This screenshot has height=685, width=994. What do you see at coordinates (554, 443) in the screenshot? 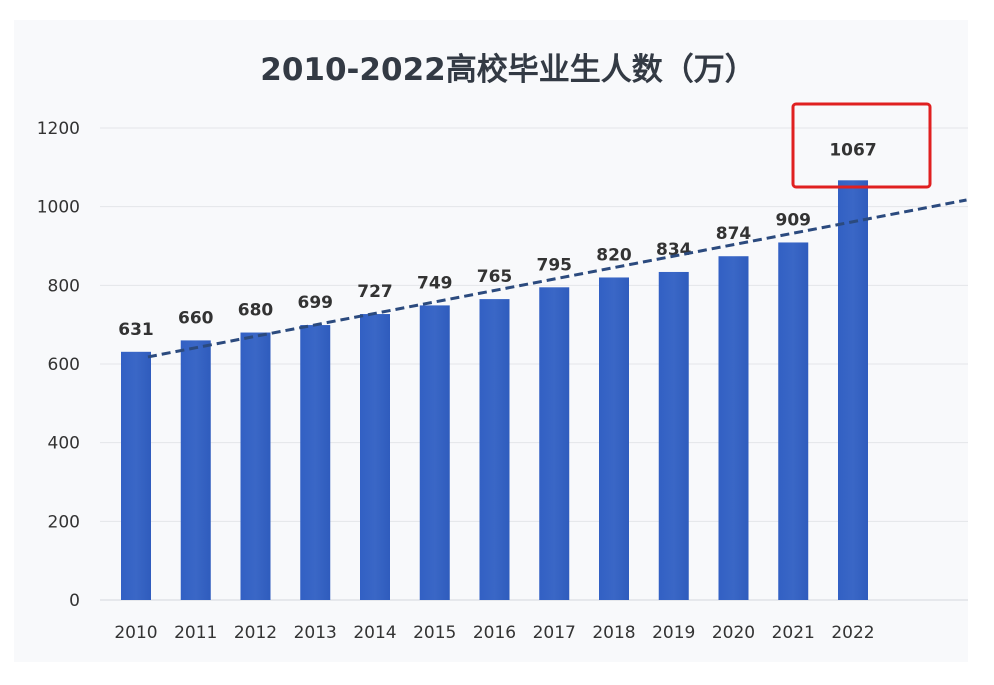
I see `bar-2017` at bounding box center [554, 443].